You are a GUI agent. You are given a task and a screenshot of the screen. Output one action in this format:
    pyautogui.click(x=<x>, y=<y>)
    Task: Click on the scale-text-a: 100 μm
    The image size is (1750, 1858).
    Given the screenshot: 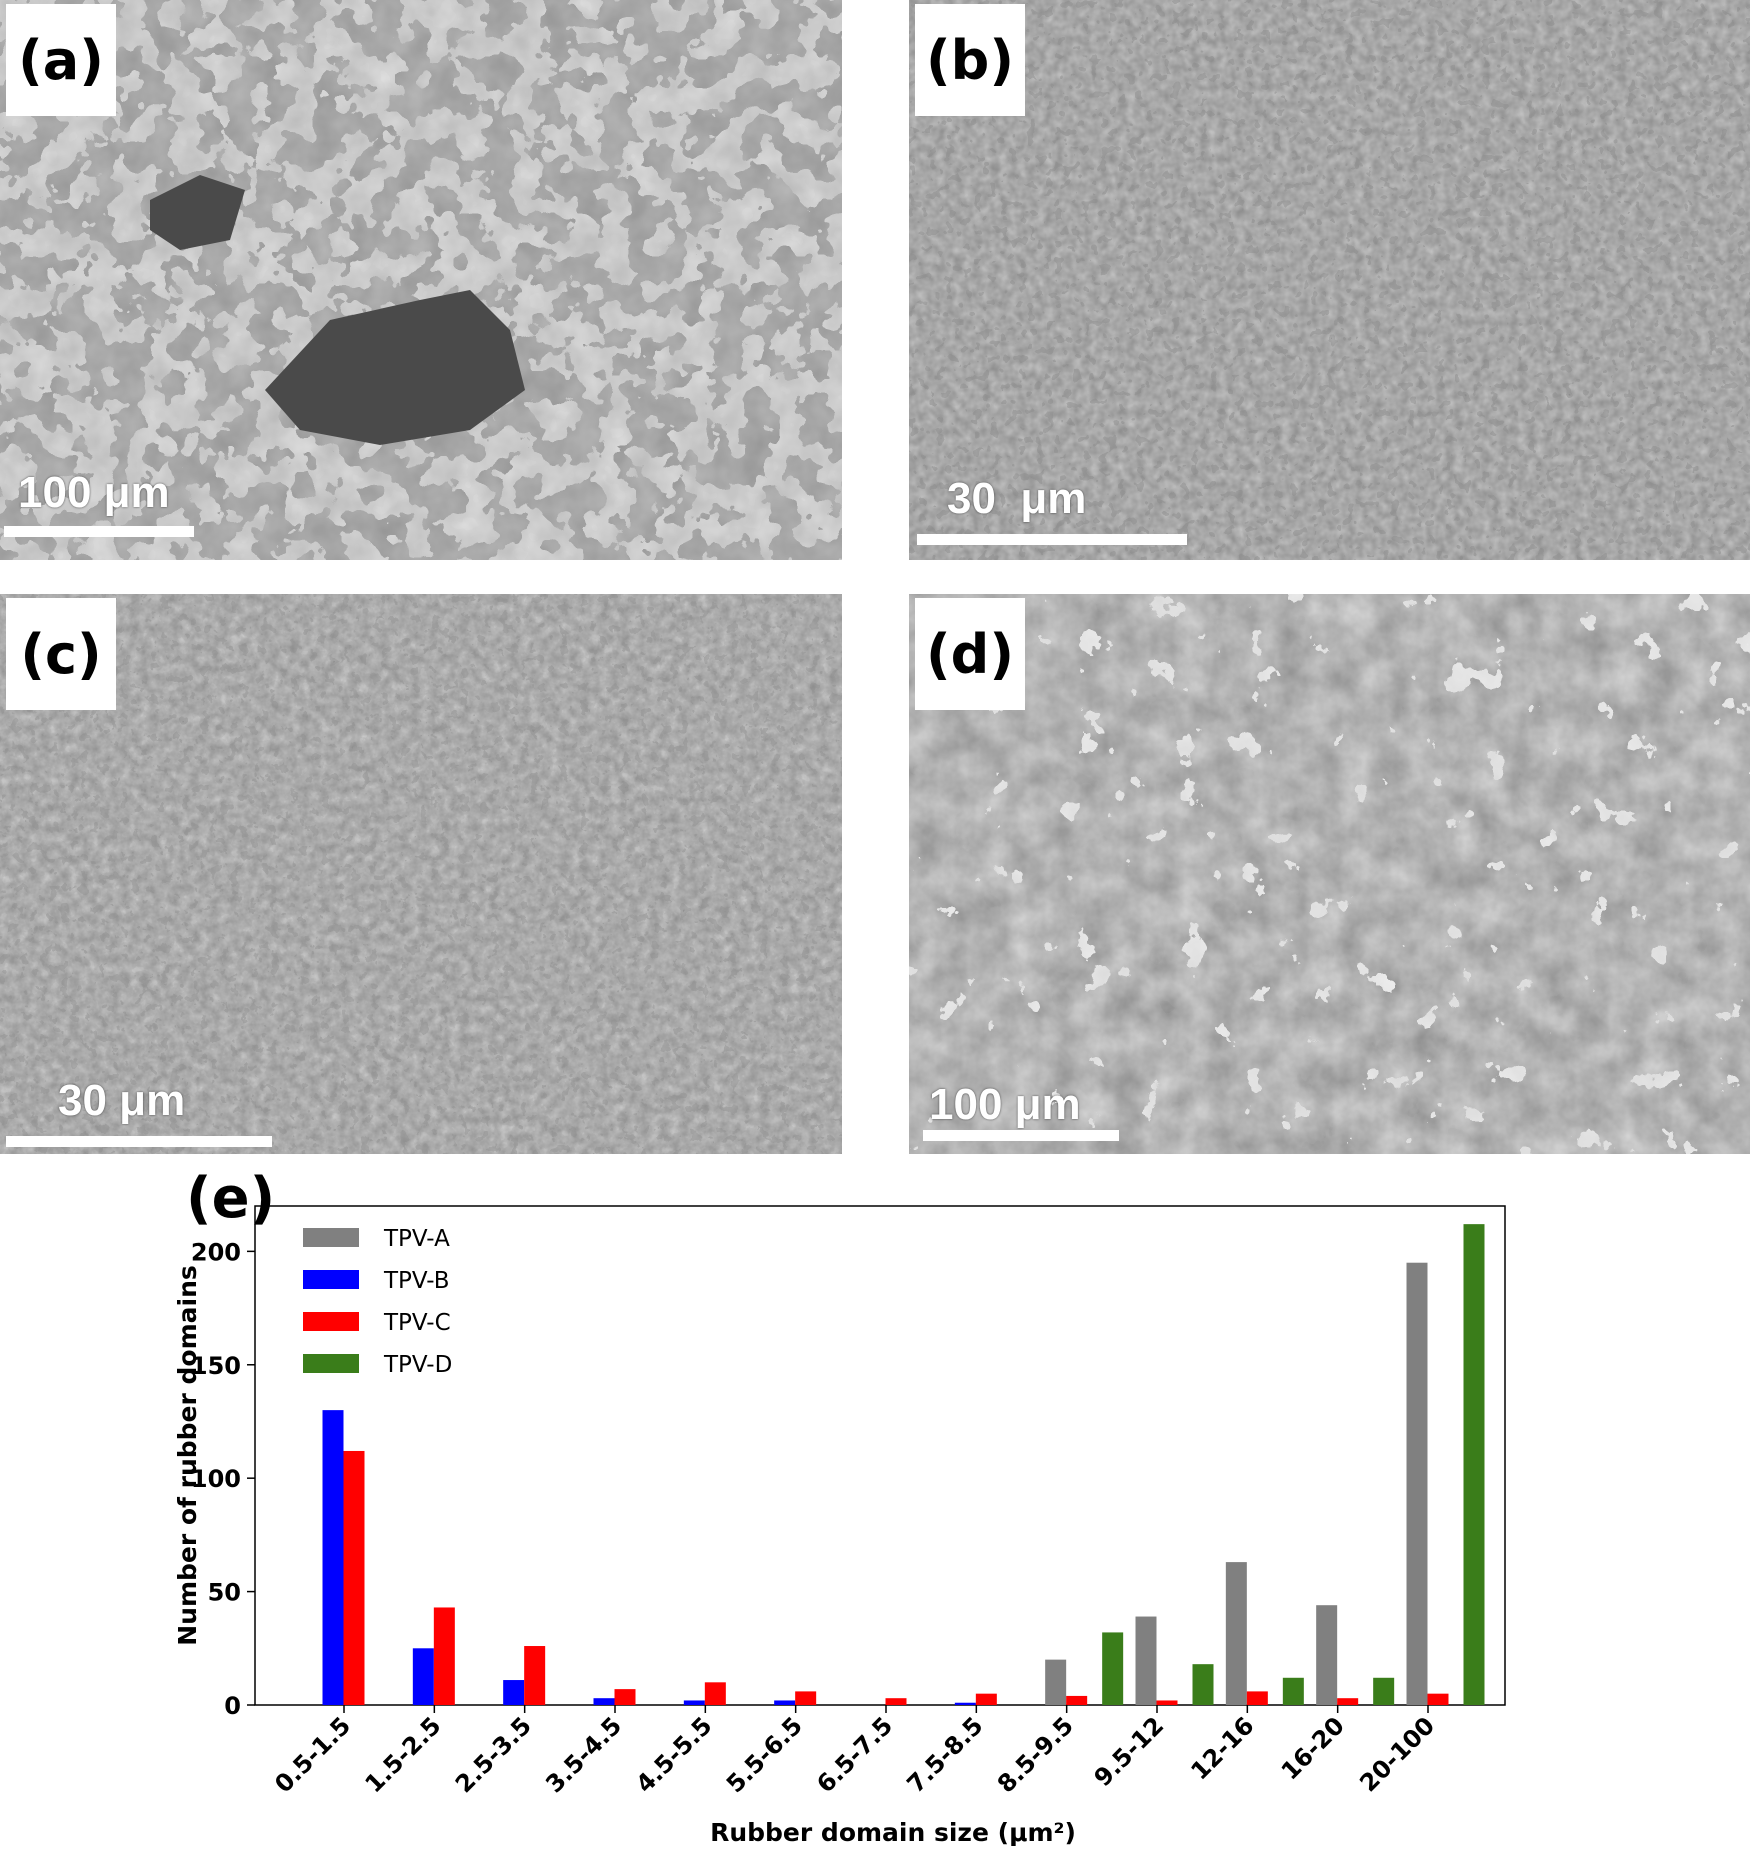 What is the action you would take?
    pyautogui.click(x=94, y=492)
    